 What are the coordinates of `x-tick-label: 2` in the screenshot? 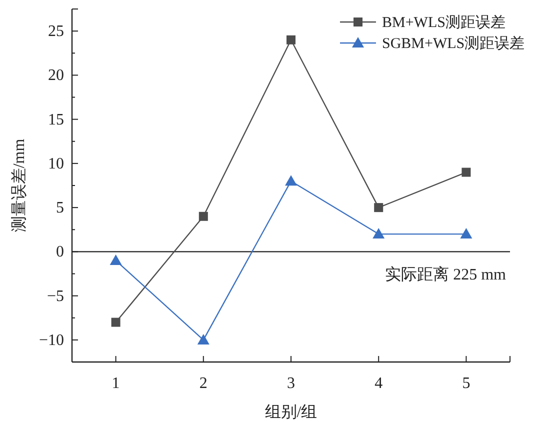 It's located at (203, 383).